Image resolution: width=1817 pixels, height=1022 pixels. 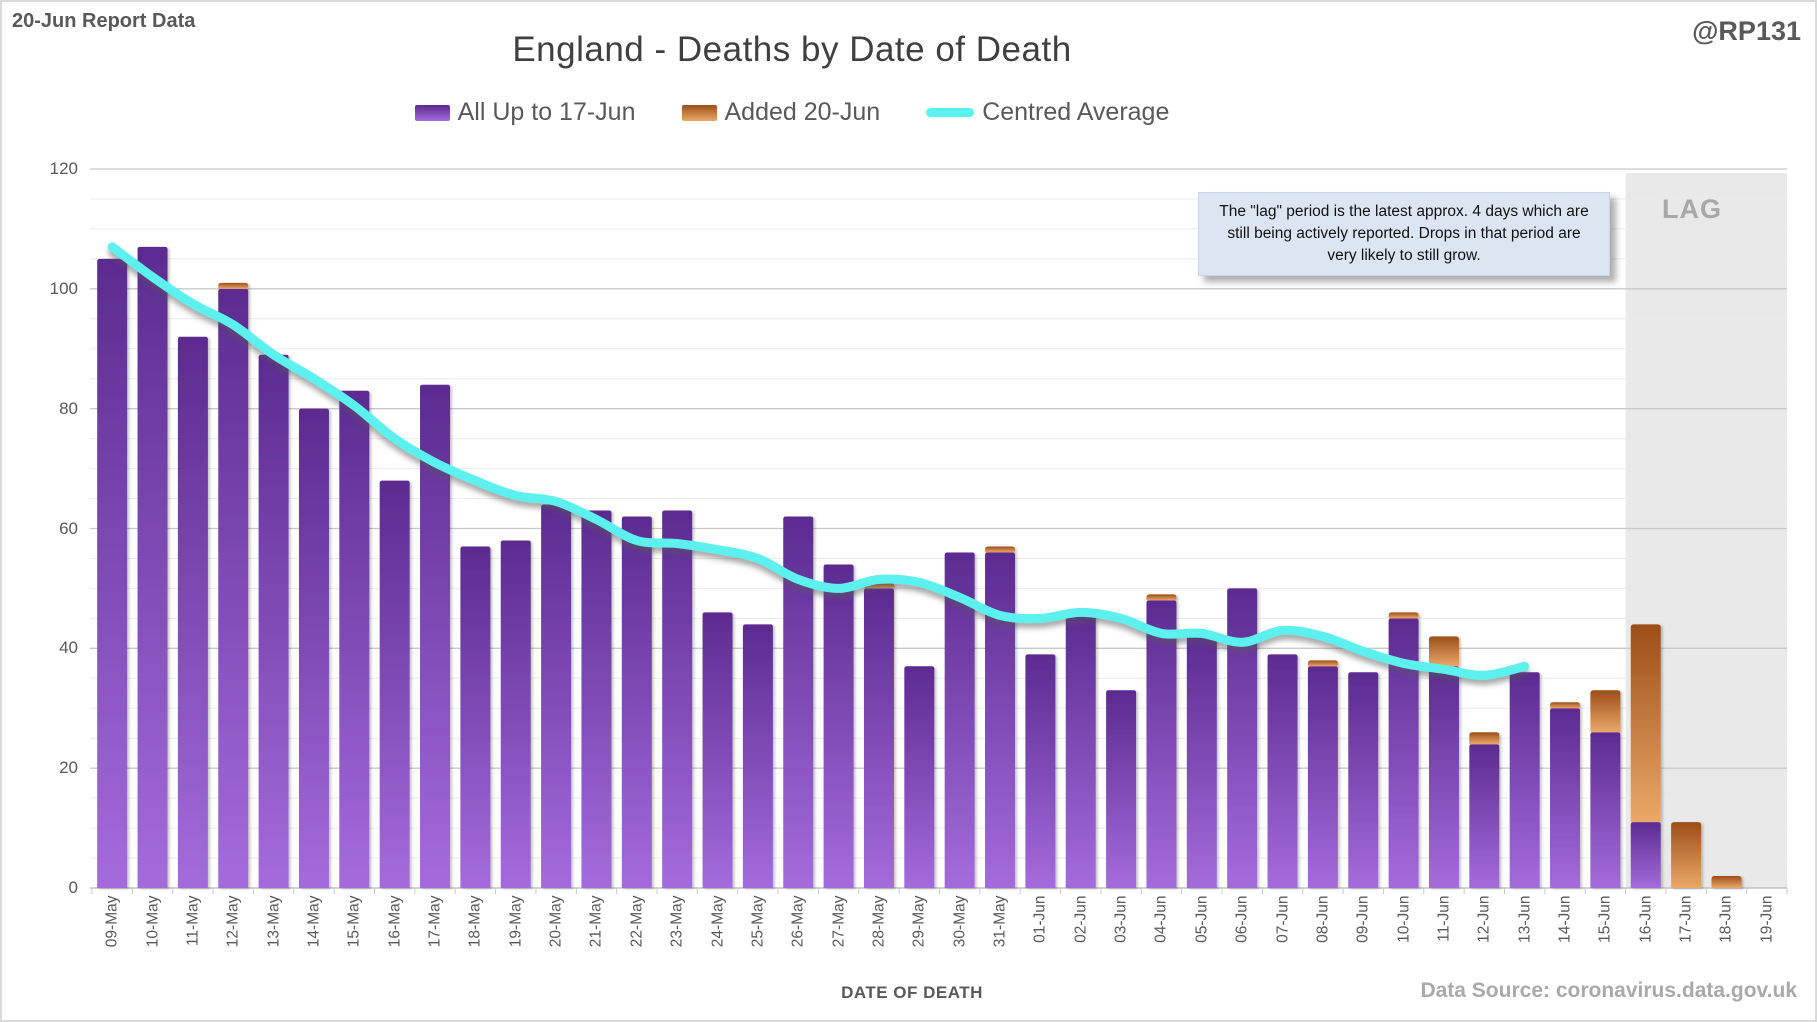 What do you see at coordinates (1282, 771) in the screenshot?
I see `bar-purple-07-Jun` at bounding box center [1282, 771].